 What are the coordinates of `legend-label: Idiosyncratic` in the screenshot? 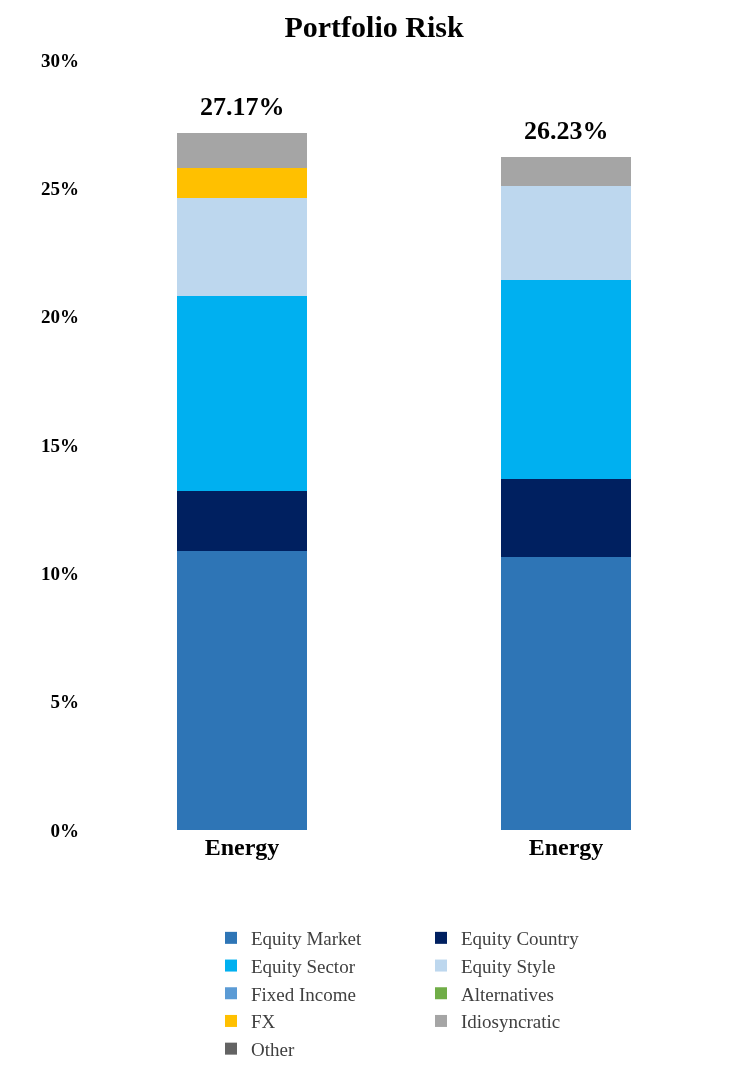 It's located at (511, 1022).